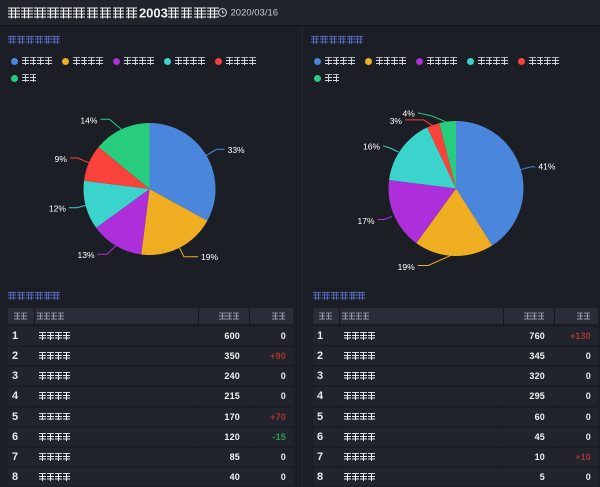  Describe the element at coordinates (57, 209) in the screenshot. I see `svg-text: 12%` at that location.